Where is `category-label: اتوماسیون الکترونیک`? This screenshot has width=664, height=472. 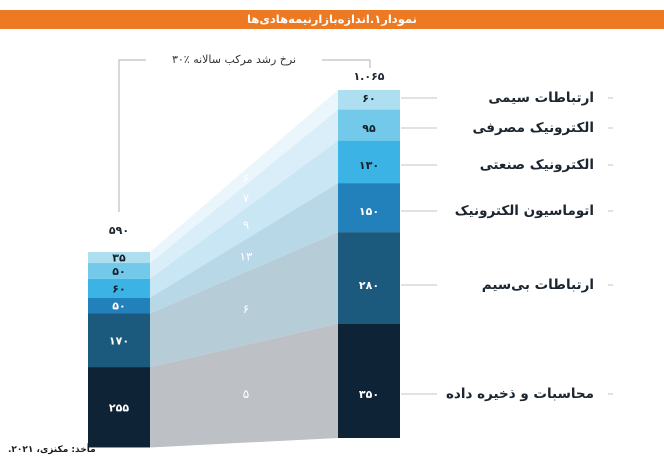 category-label: اتوماسیون الکترونیک is located at coordinates (524, 211).